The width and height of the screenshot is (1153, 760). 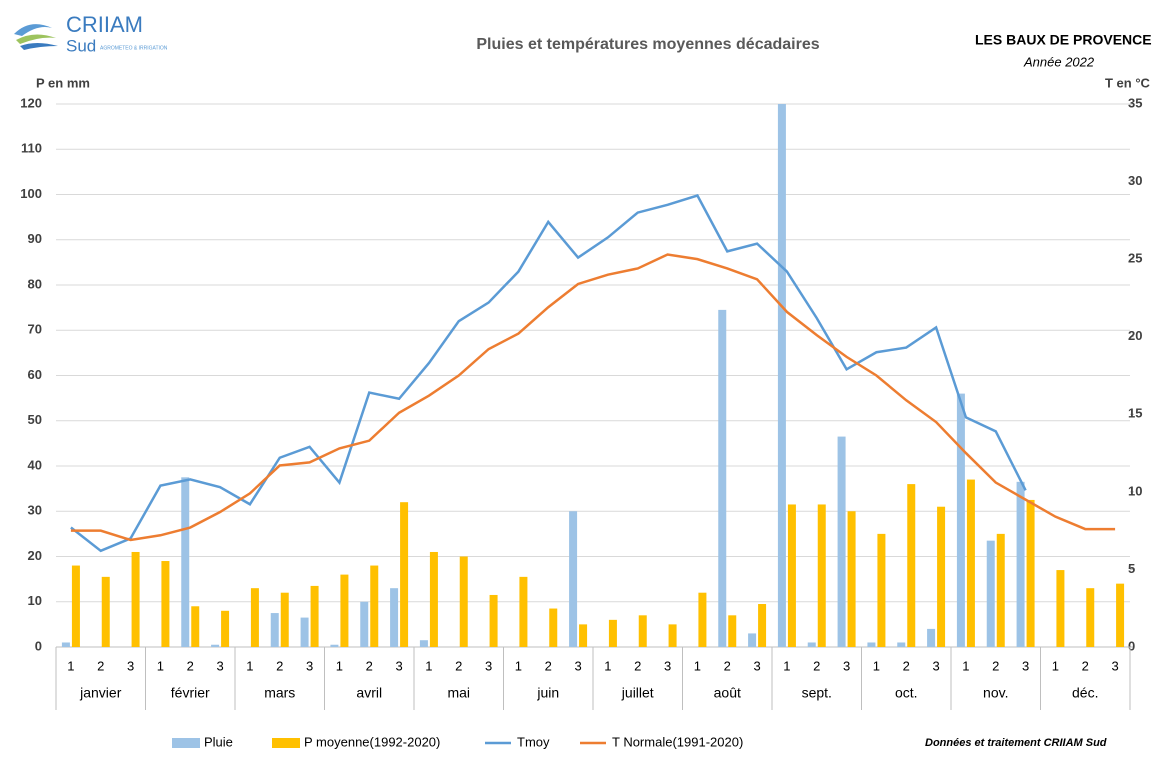 I want to click on y-tick-label: 70, so click(x=35, y=329).